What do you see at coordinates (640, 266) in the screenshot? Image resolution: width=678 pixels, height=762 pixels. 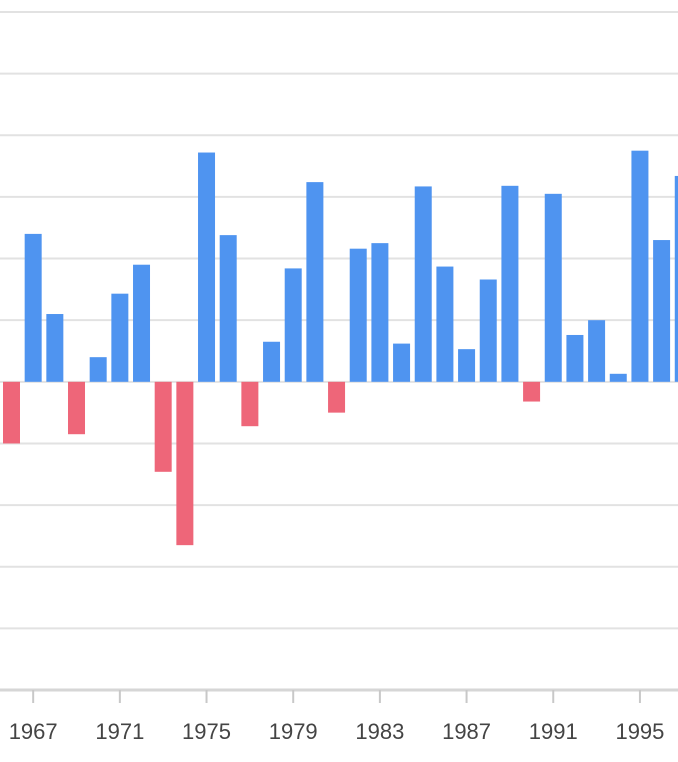 I see `bar-1995` at bounding box center [640, 266].